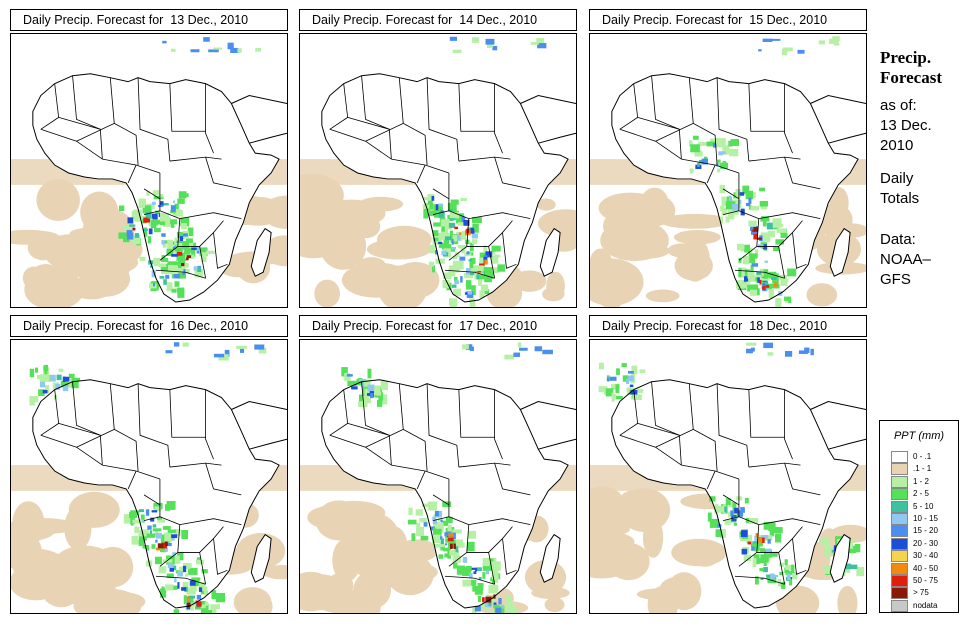  What do you see at coordinates (922, 456) in the screenshot?
I see `legend-label: 0 - .1` at bounding box center [922, 456].